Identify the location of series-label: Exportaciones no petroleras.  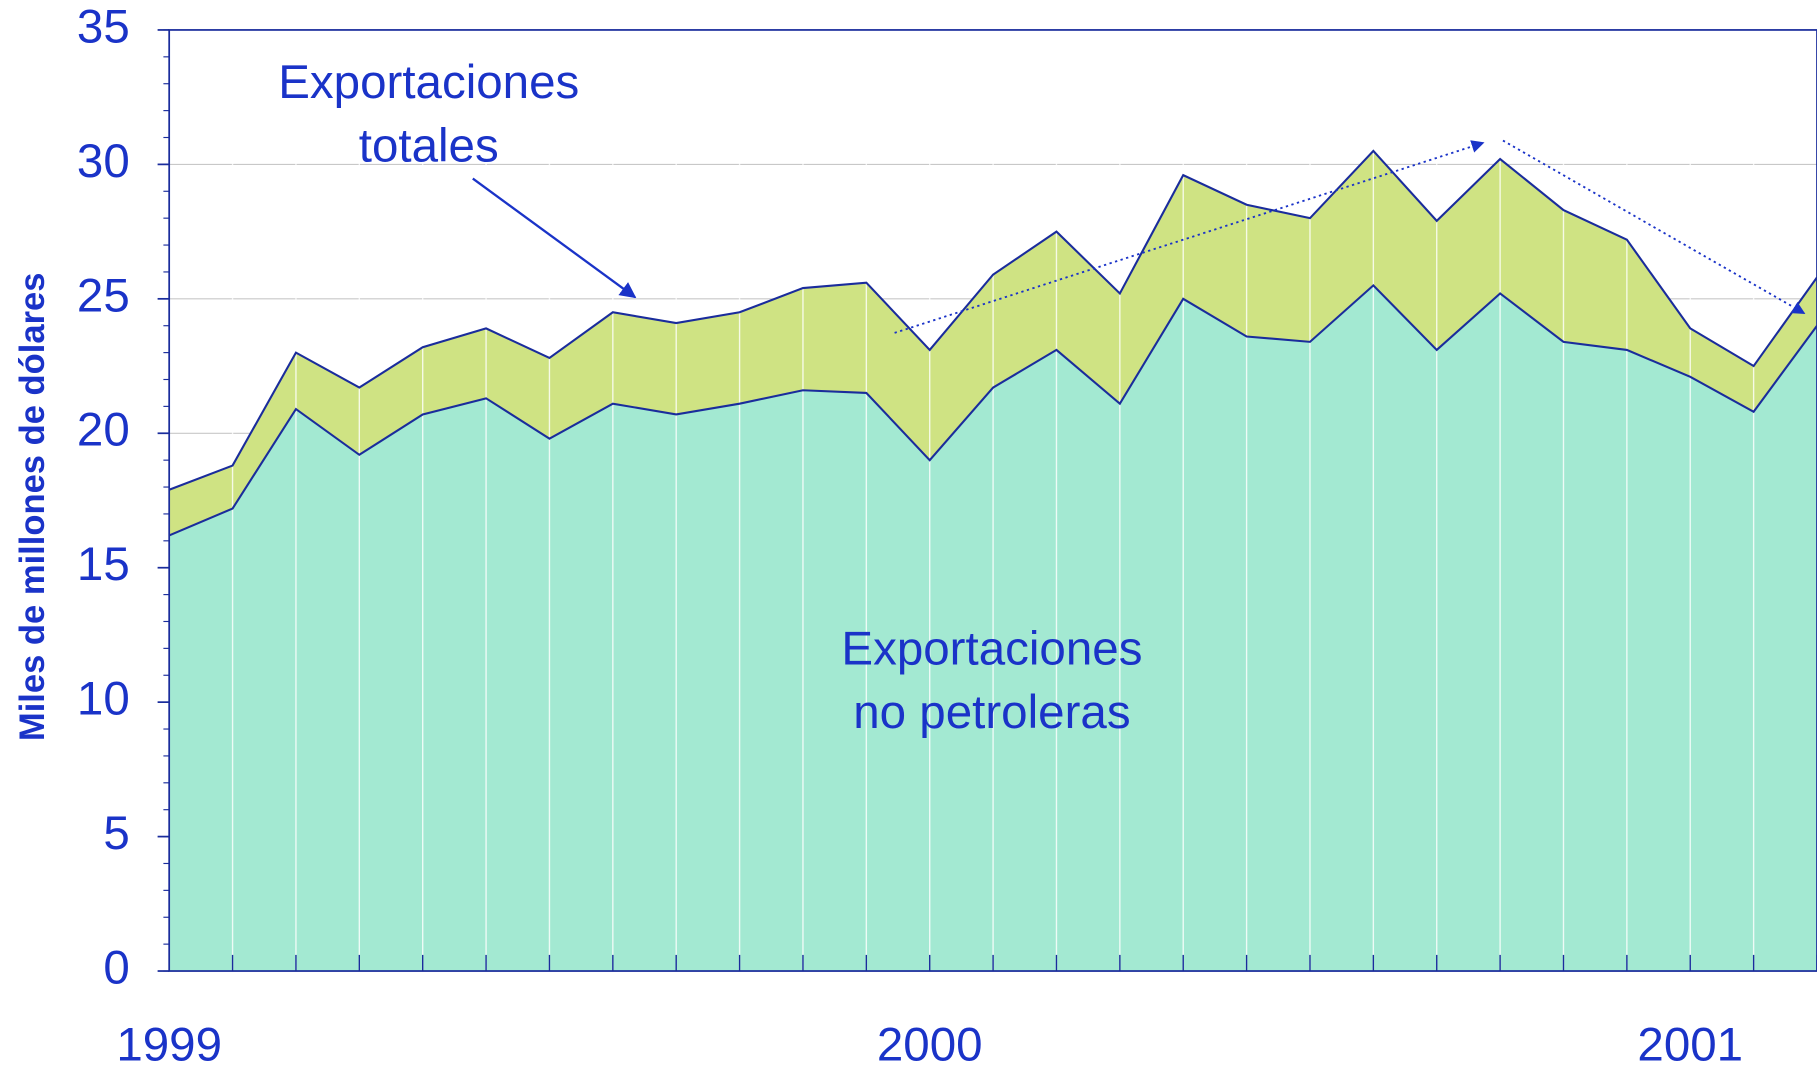
(992, 680).